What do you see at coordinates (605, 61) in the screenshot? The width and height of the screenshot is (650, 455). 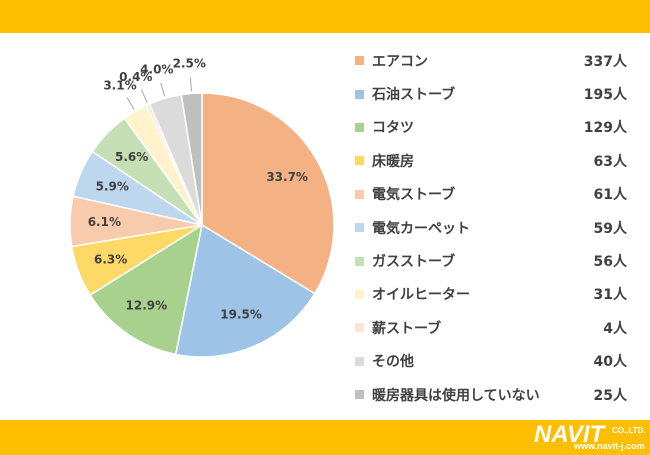 I see `legend-count: 337人` at bounding box center [605, 61].